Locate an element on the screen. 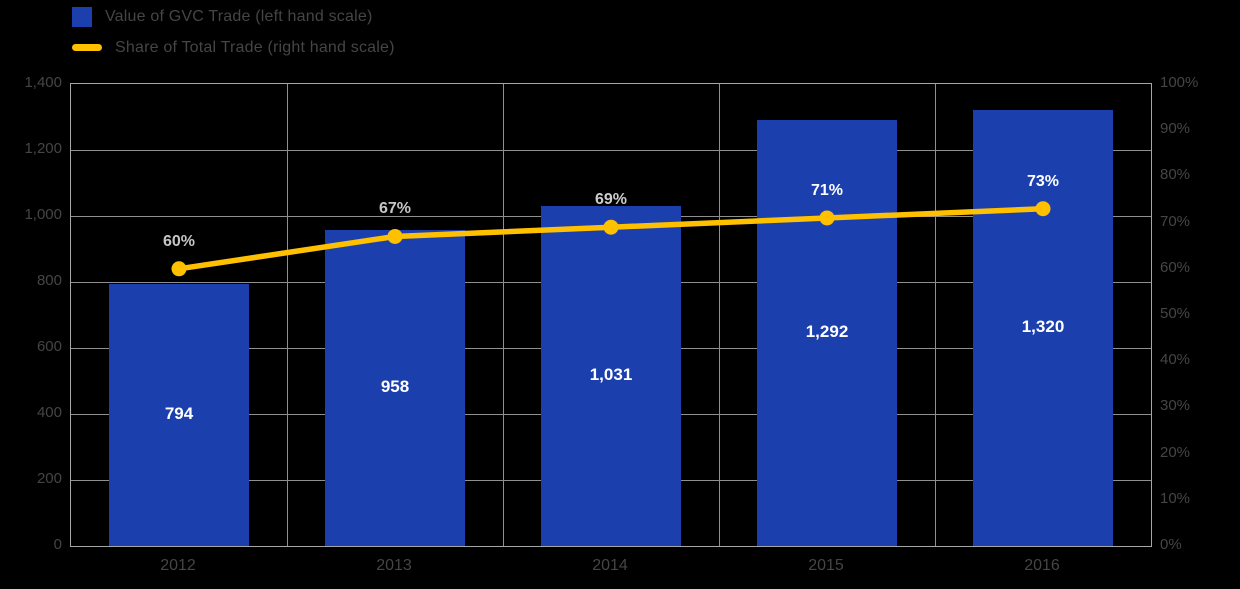 The width and height of the screenshot is (1240, 589). bar-series-swatch is located at coordinates (82, 16).